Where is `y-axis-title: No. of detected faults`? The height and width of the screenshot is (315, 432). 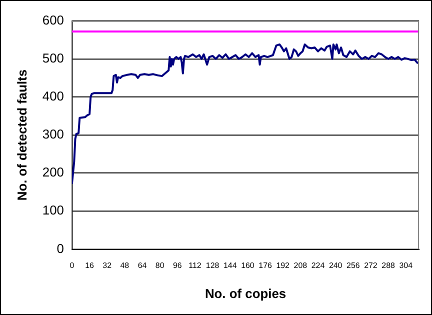
y-axis-title: No. of detected faults is located at coordinates (22, 135).